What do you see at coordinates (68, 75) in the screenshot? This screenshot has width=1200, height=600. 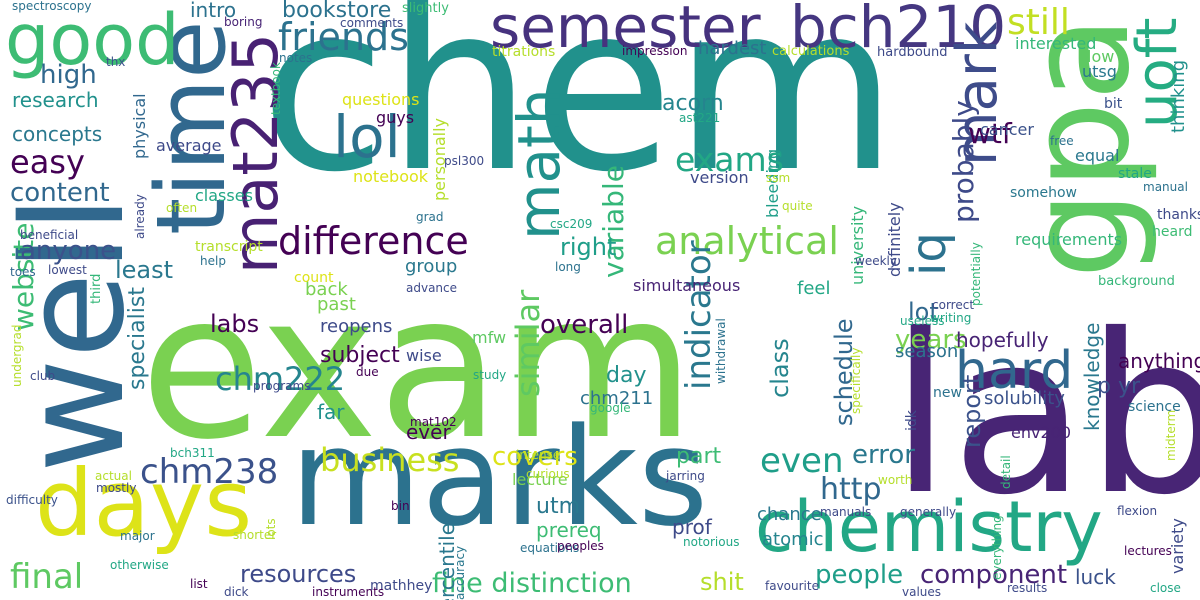 I see `cloud-word: high` at bounding box center [68, 75].